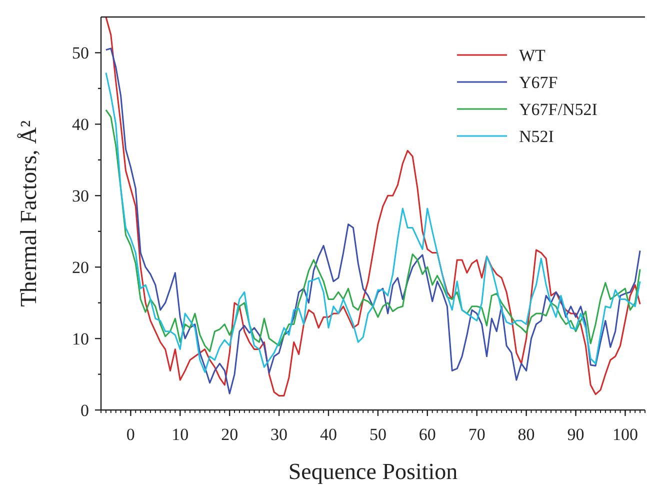  Describe the element at coordinates (538, 82) in the screenshot. I see `legend-label: Y67F` at that location.